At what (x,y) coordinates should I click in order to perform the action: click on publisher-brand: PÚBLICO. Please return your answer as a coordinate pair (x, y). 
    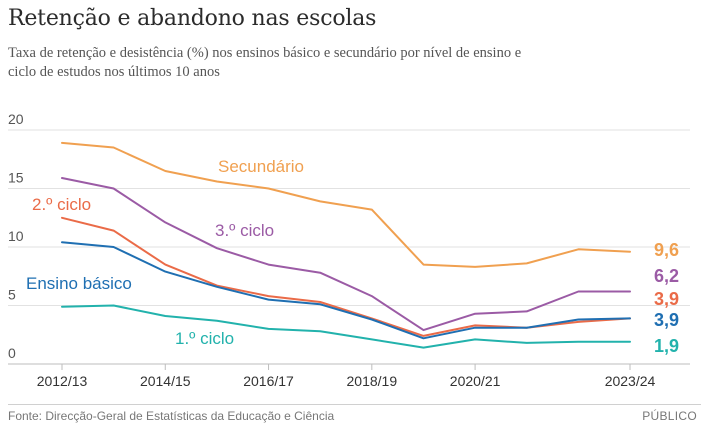
    Looking at the image, I should click on (669, 416).